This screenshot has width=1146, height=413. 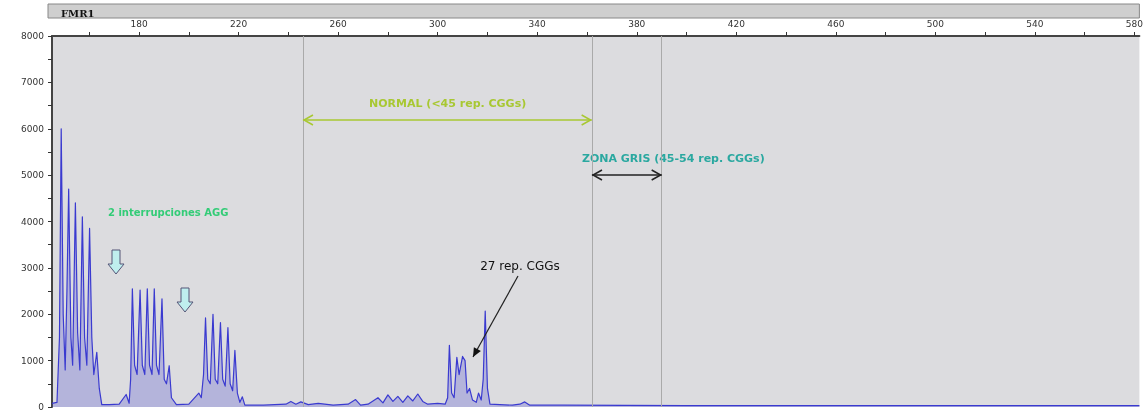 I want to click on chart-title: FMR1, so click(x=78, y=13).